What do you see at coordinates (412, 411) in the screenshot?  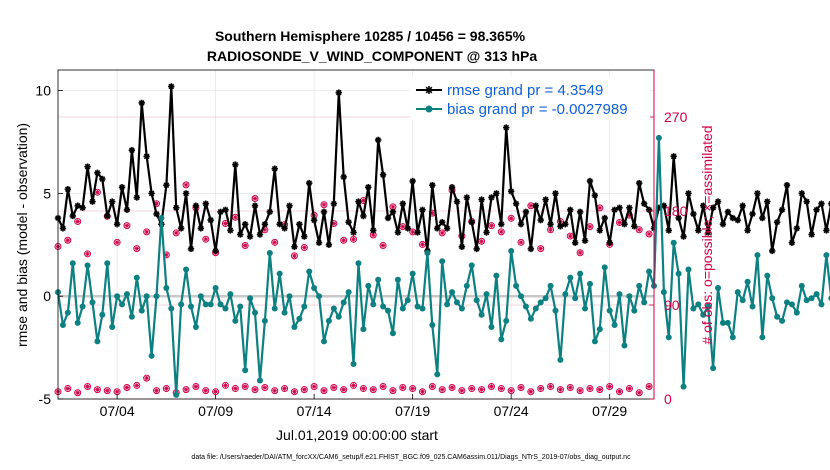 I see `x-tick-label: 07/19` at bounding box center [412, 411].